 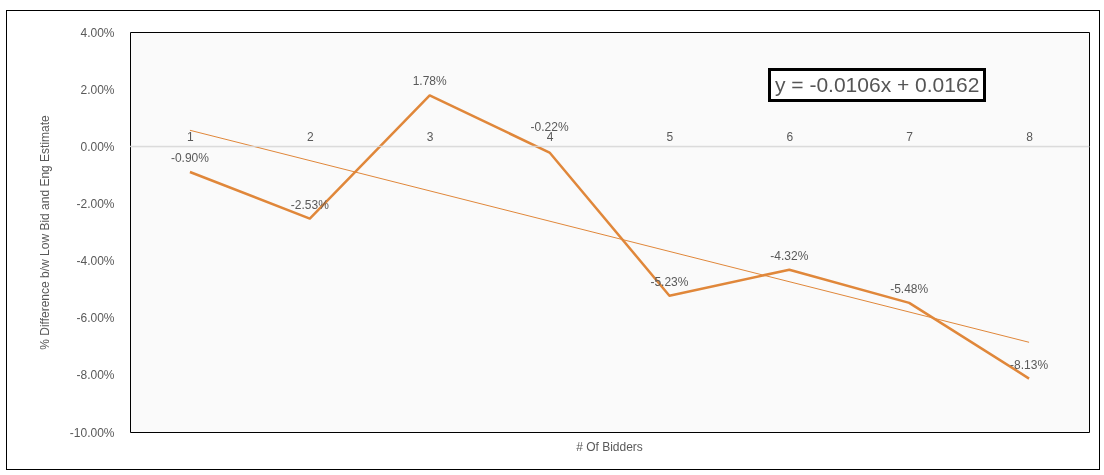 What do you see at coordinates (910, 136) in the screenshot?
I see `x-tick-label: 7` at bounding box center [910, 136].